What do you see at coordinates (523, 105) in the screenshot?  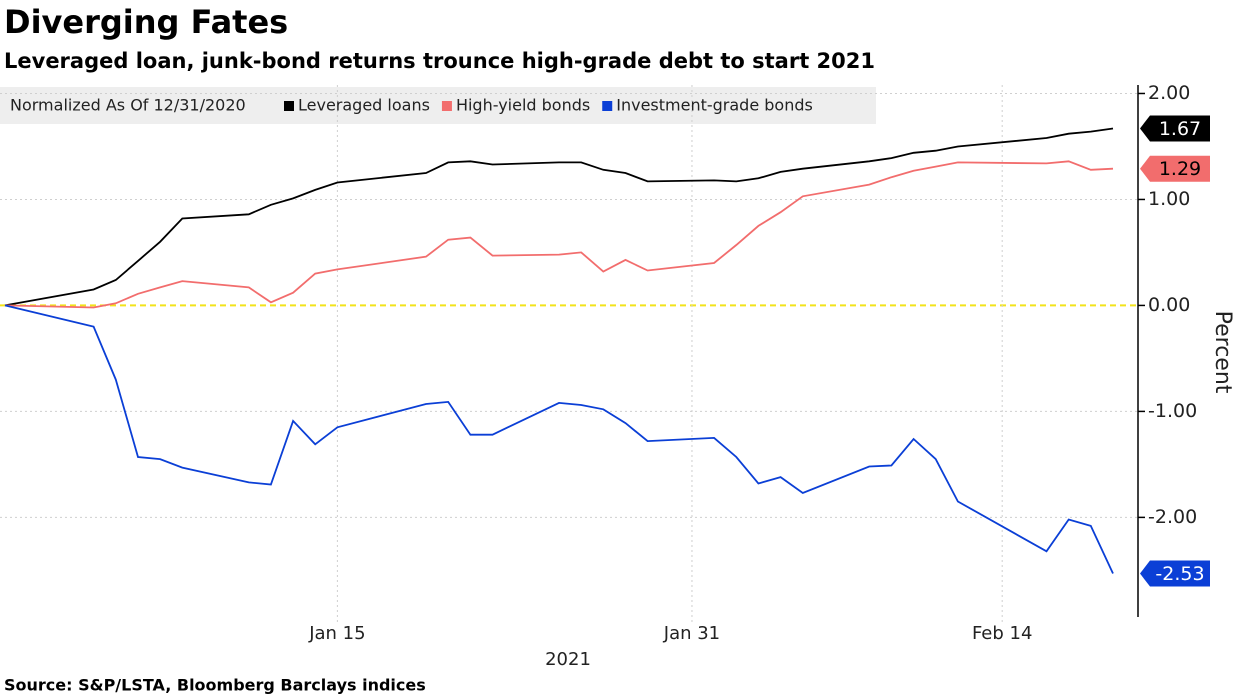 I see `legend-label: High-yield bonds` at bounding box center [523, 105].